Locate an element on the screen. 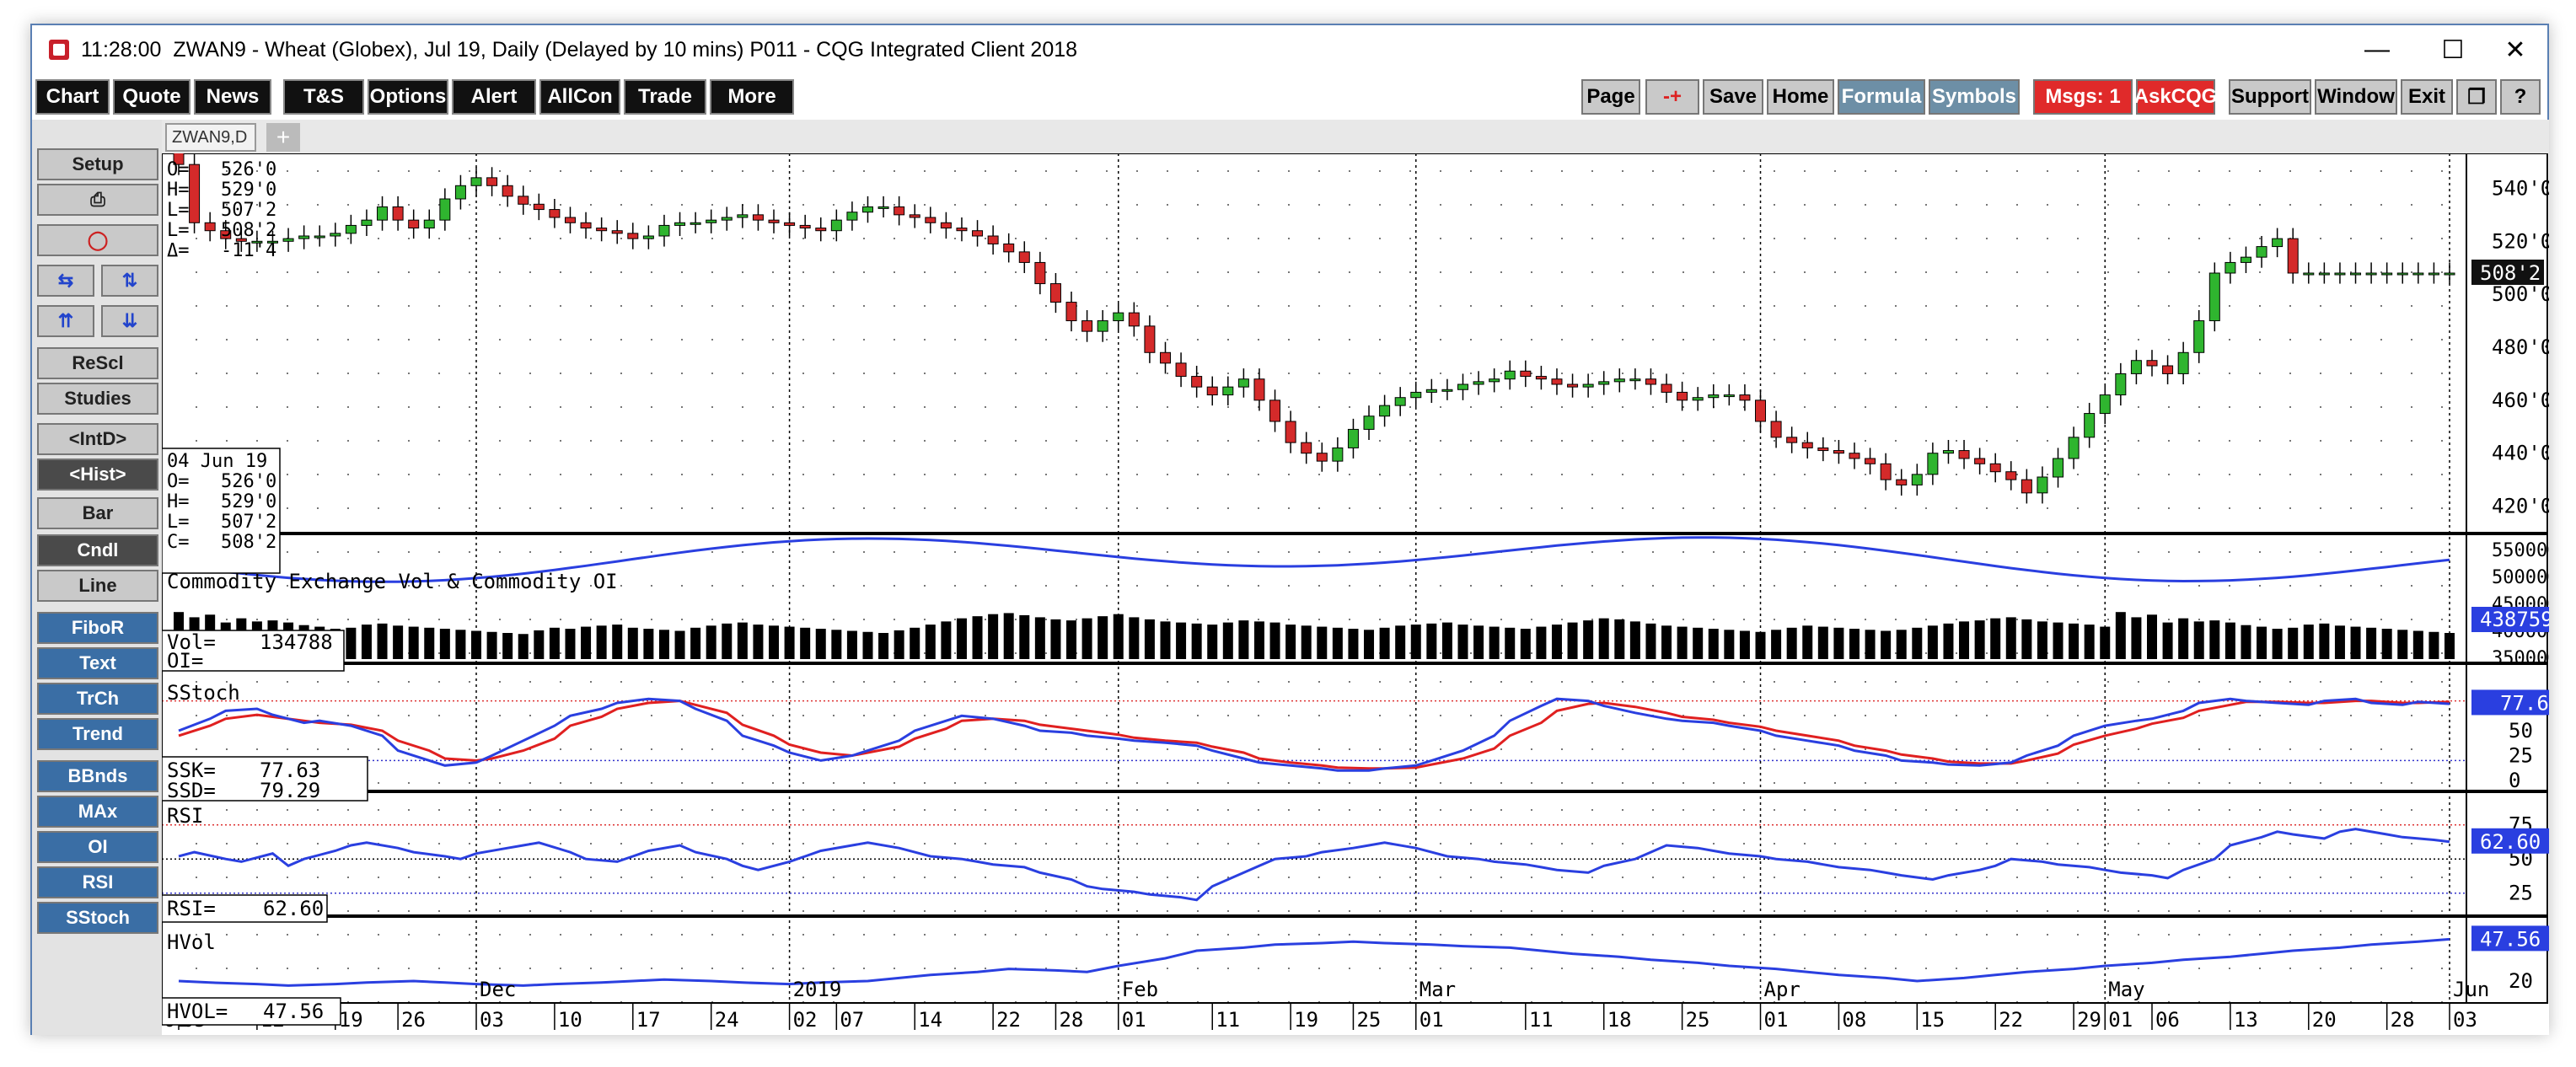 The width and height of the screenshot is (2576, 1067). quote-button: Quote is located at coordinates (152, 97).